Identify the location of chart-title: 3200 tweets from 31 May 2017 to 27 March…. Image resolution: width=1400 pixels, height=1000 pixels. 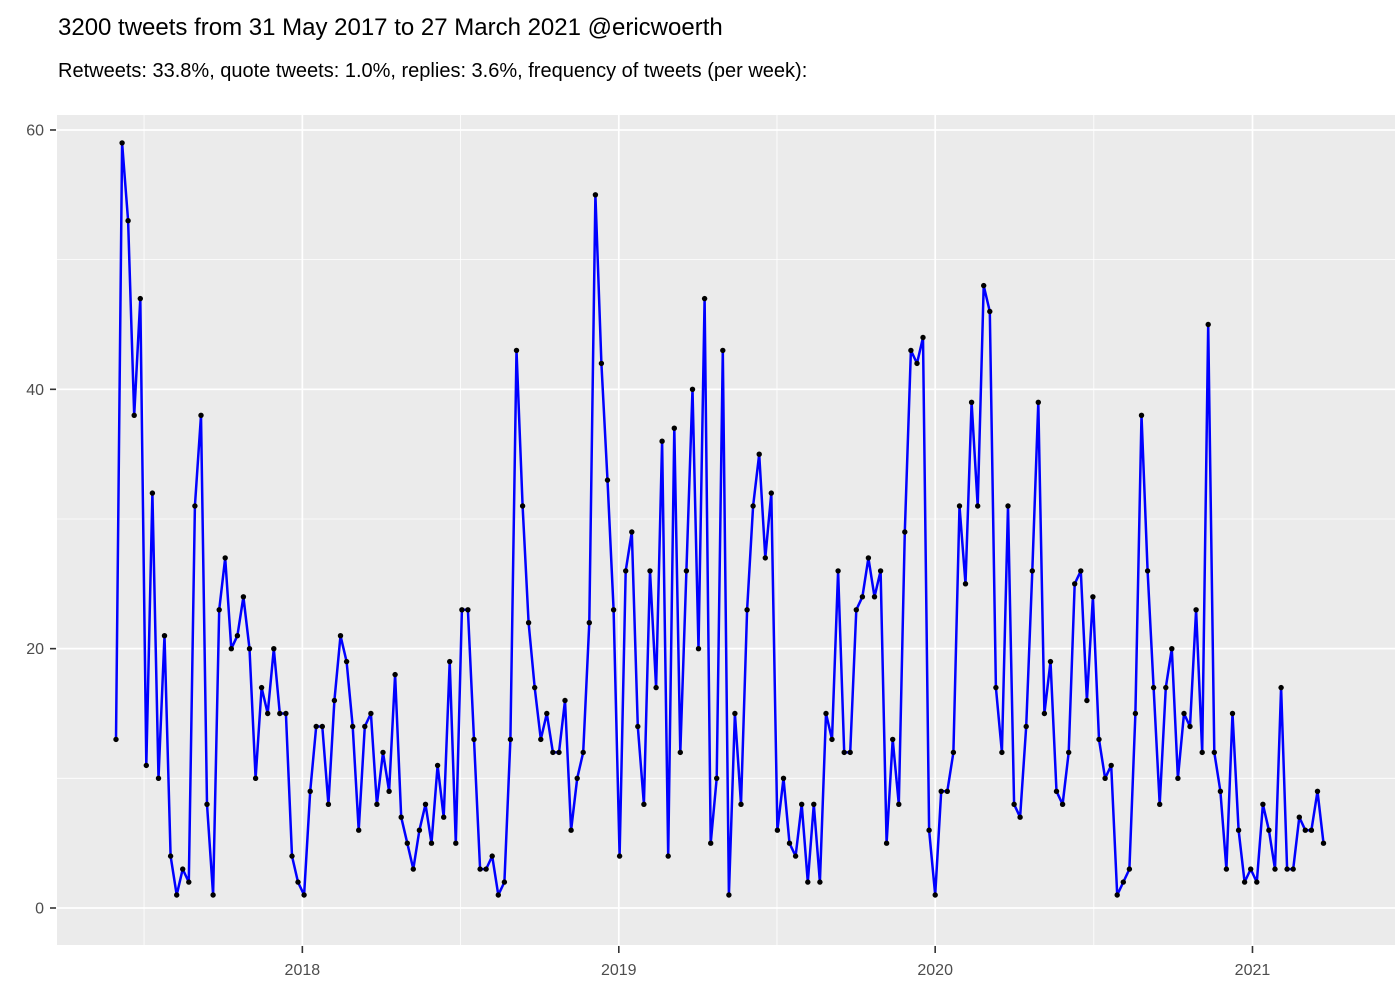
(390, 27).